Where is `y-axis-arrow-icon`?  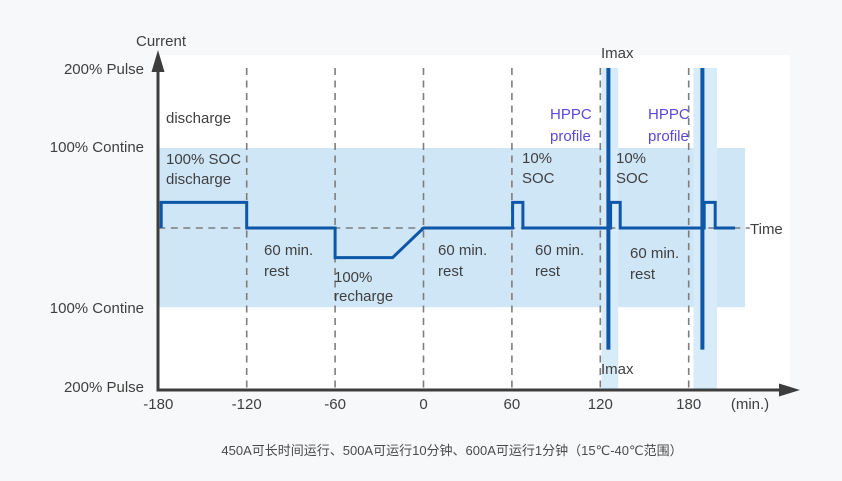 y-axis-arrow-icon is located at coordinates (158, 61).